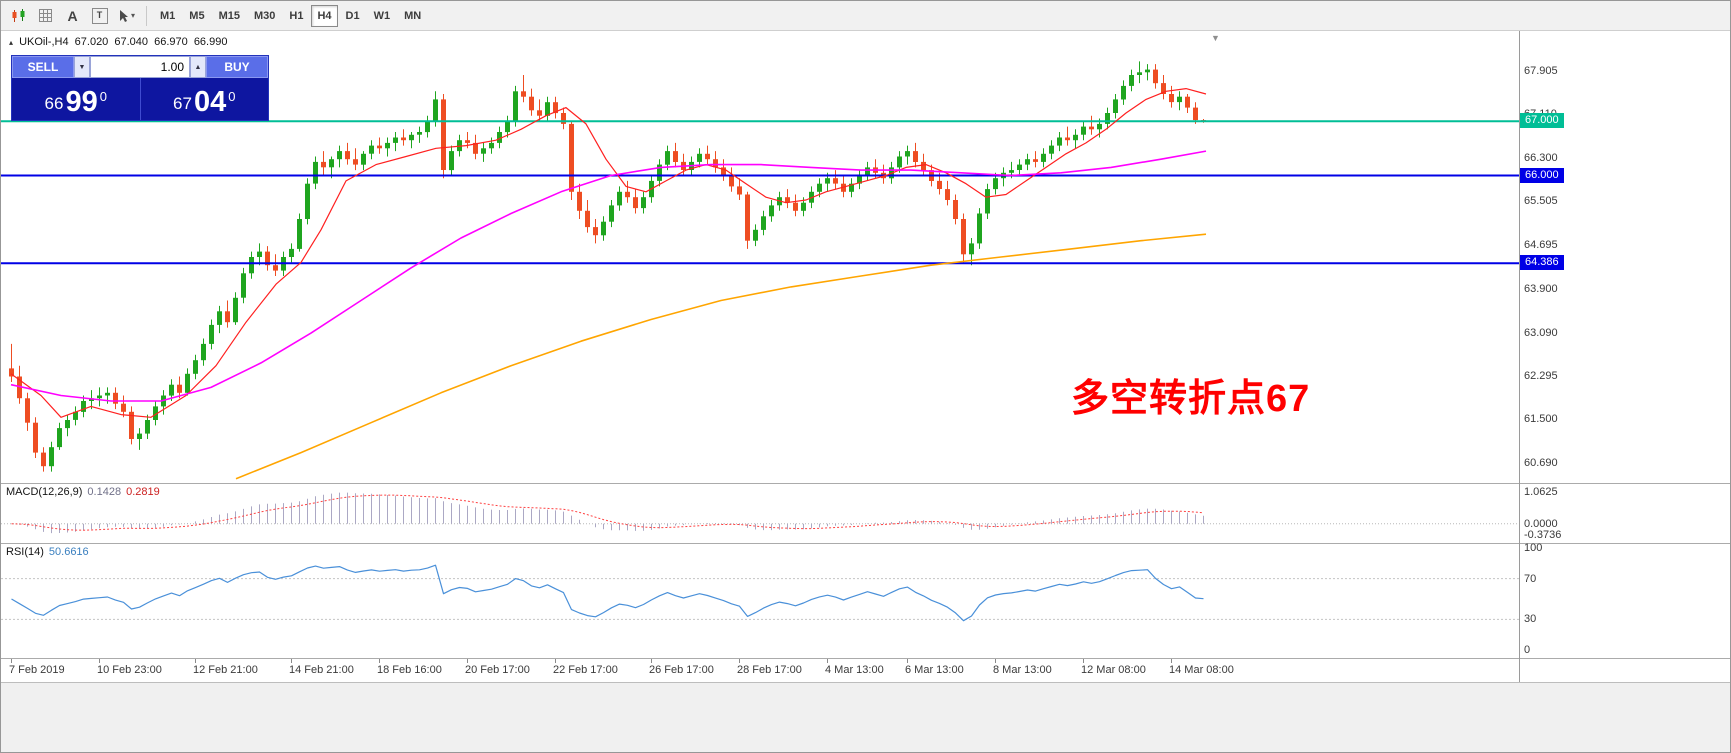 This screenshot has width=1731, height=753. Describe the element at coordinates (497, 670) in the screenshot. I see `time-axis-label: 20 Feb 17:00` at that location.